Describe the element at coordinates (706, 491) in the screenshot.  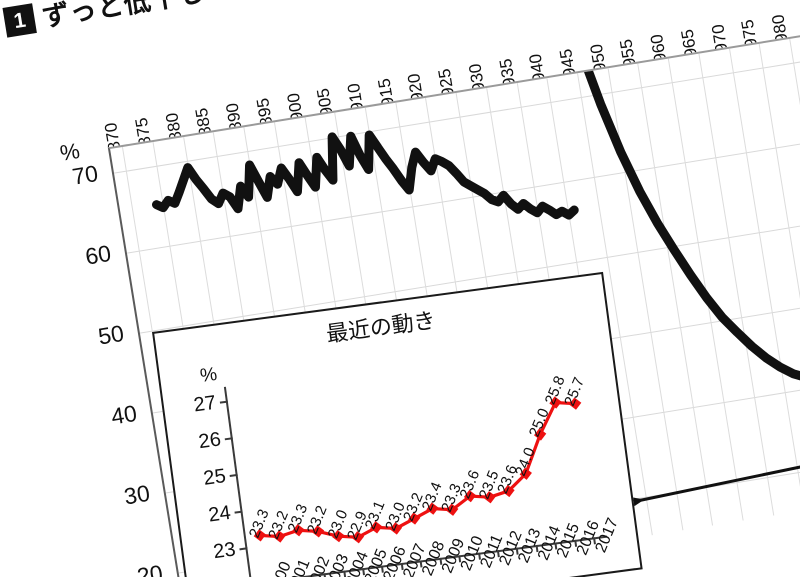
I see `callout-arrow-icon` at that location.